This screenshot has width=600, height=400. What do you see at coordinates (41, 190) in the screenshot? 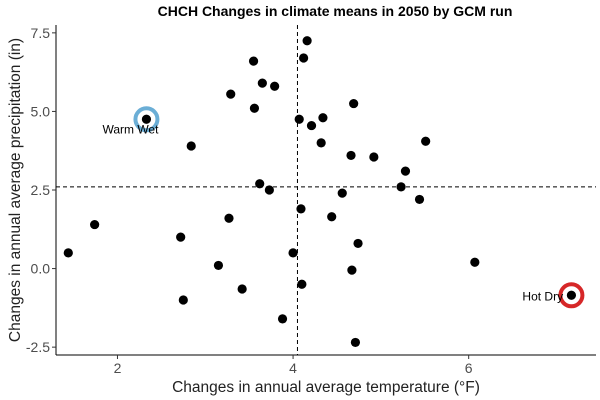
I see `y-tick-label: 2.5` at bounding box center [41, 190].